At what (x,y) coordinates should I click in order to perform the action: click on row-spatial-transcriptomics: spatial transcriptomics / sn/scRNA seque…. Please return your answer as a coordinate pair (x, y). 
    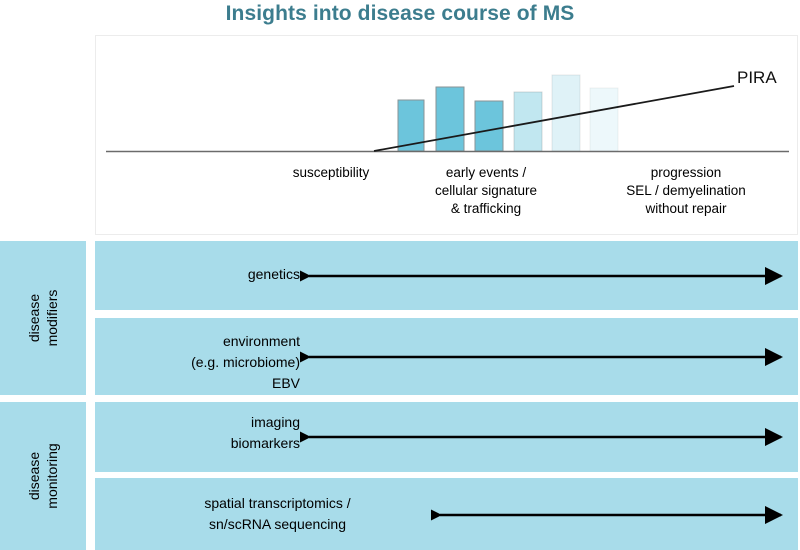
    Looking at the image, I should click on (446, 514).